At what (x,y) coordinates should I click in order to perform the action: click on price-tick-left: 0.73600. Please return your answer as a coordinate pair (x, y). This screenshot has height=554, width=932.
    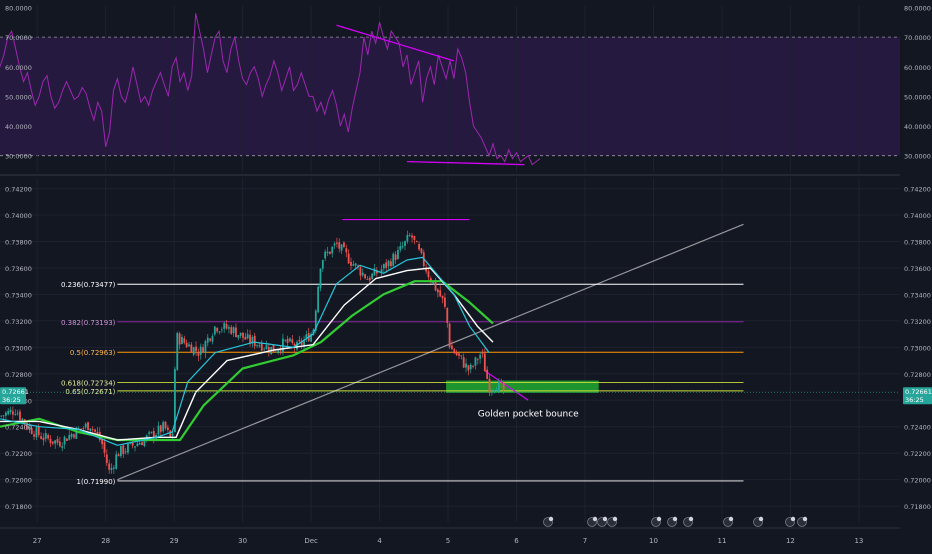
    Looking at the image, I should click on (18, 269).